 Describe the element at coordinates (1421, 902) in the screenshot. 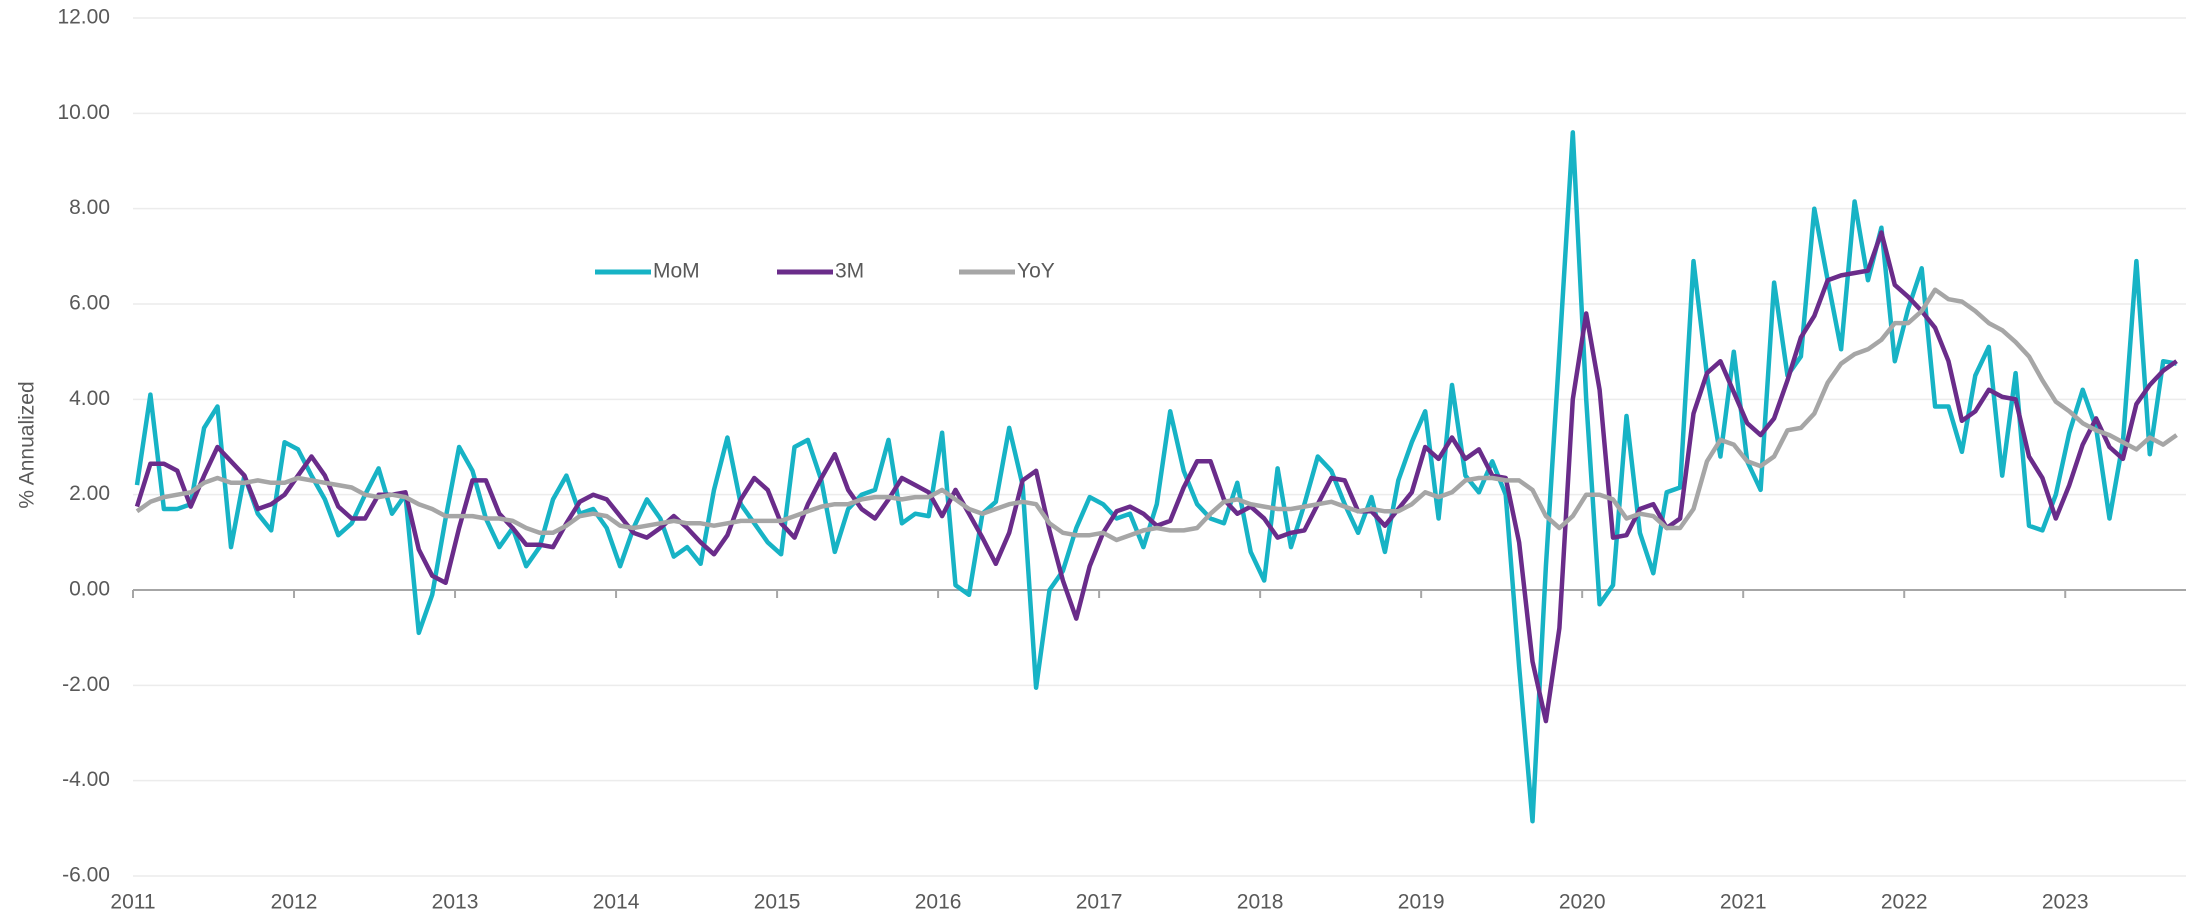

I see `x-tick-label: 2019` at that location.